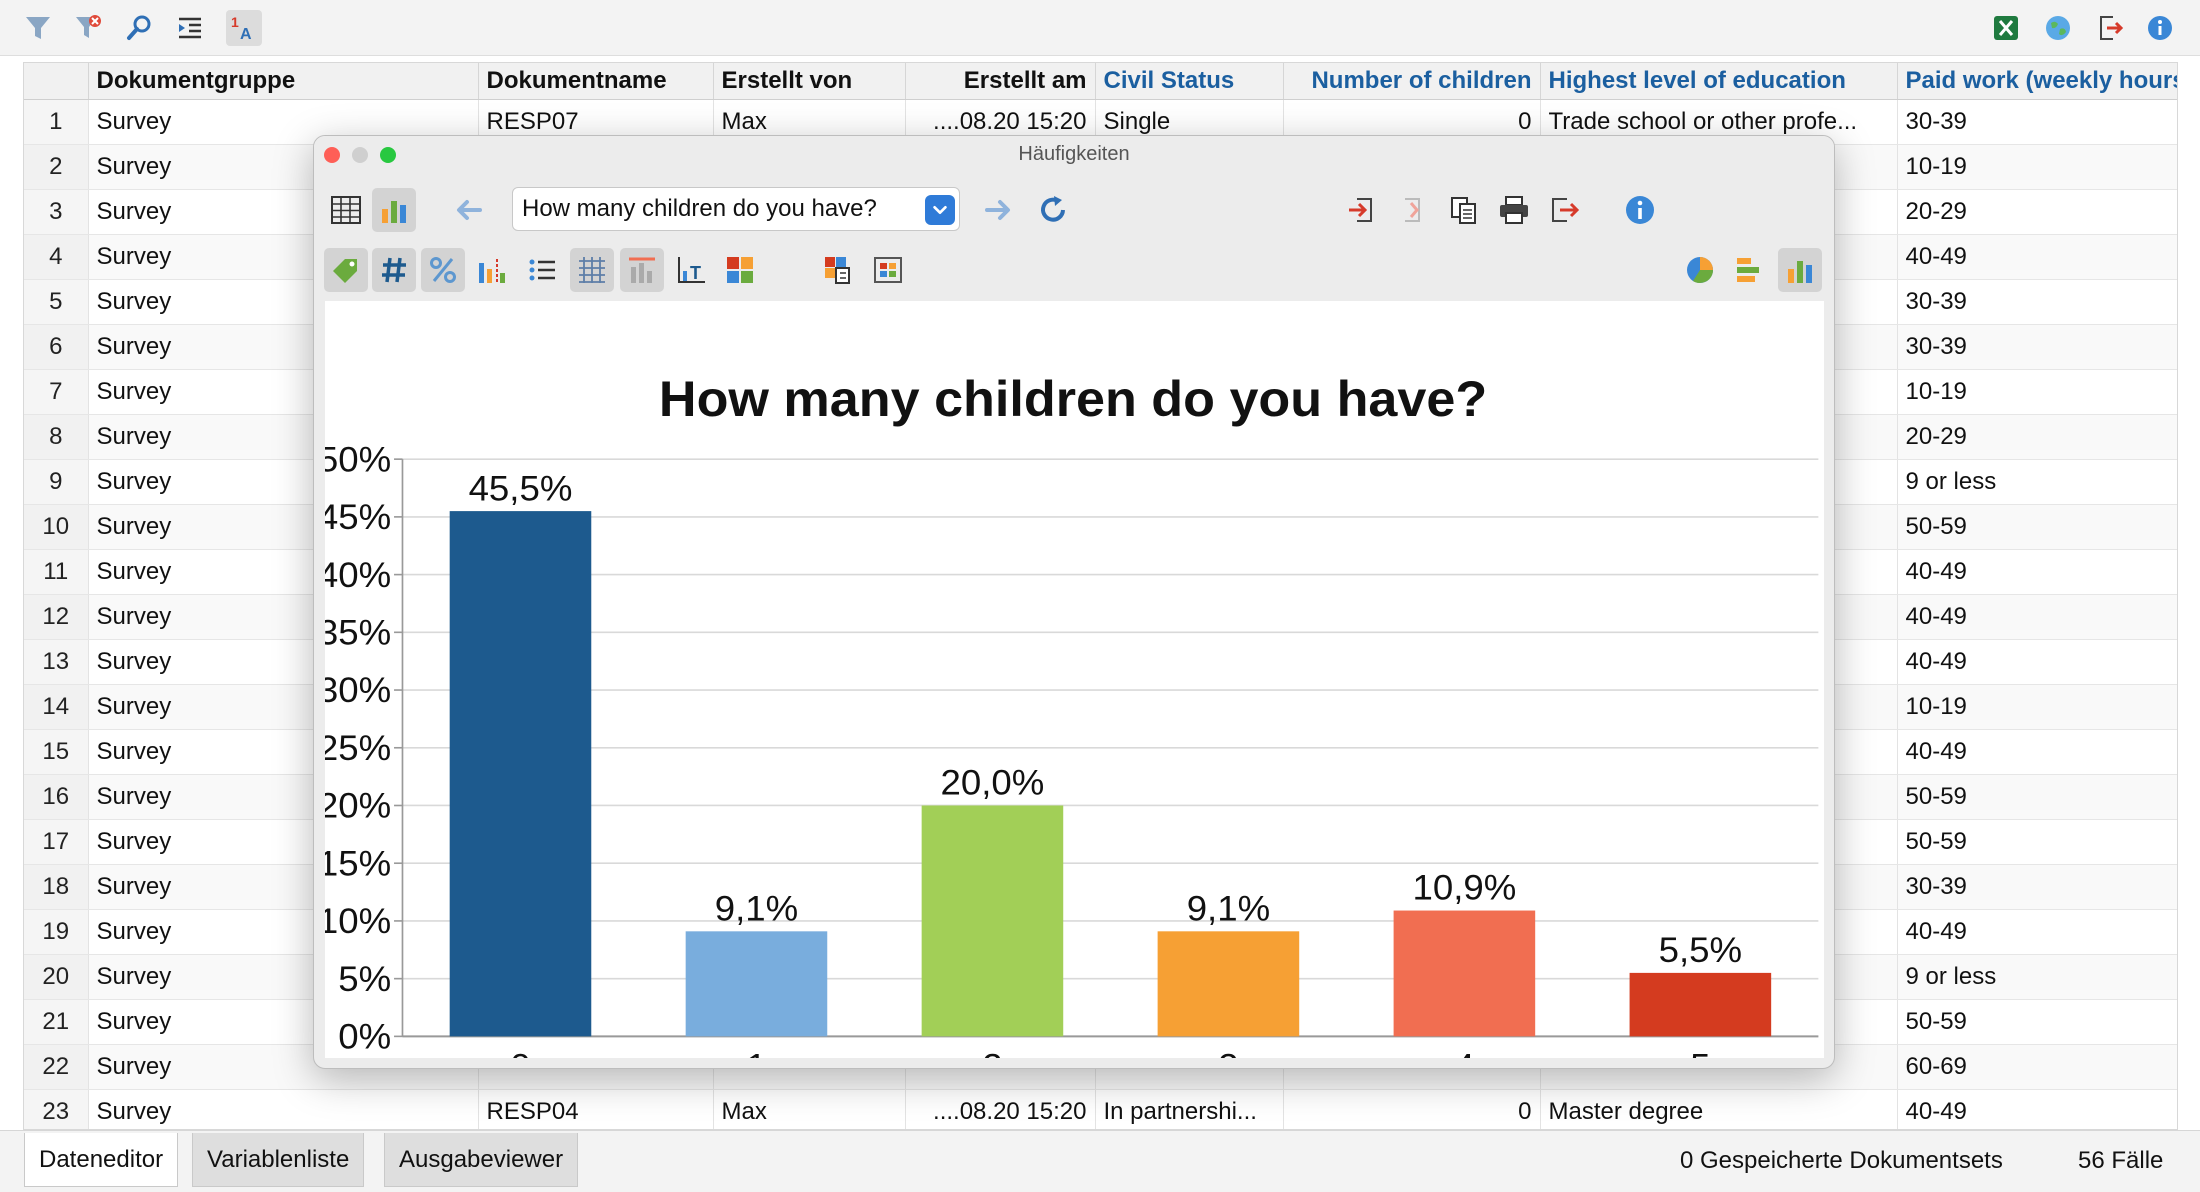 Image resolution: width=2200 pixels, height=1192 pixels. I want to click on refresh-icon, so click(1053, 210).